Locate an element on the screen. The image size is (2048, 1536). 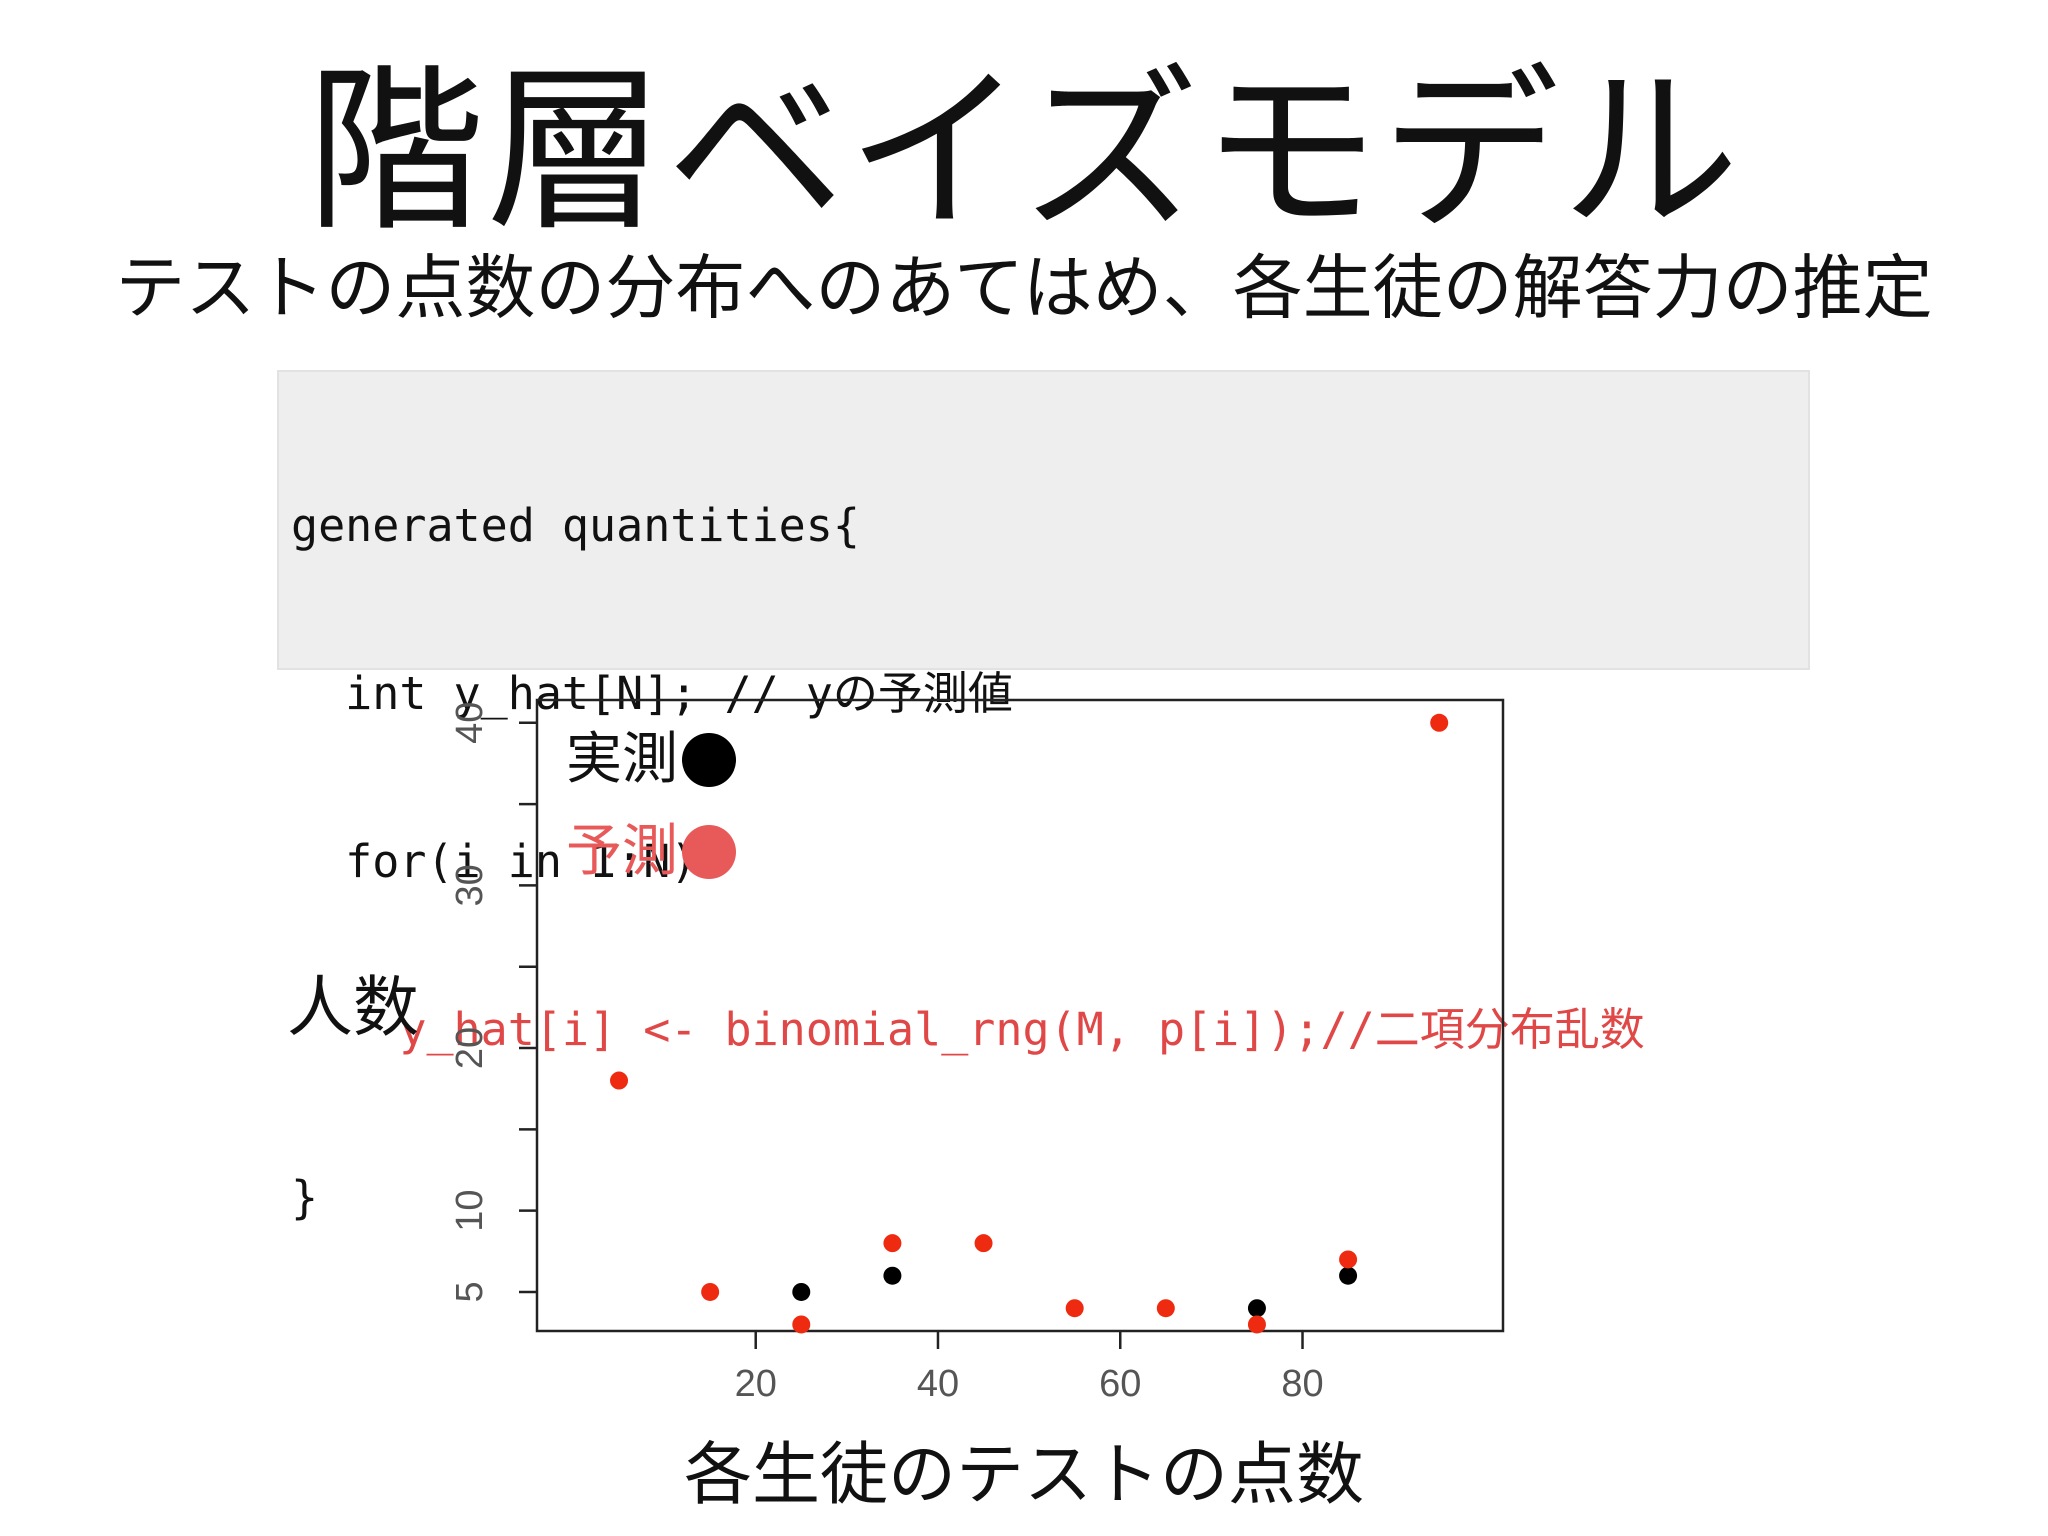
x-tick-label: 40 is located at coordinates (938, 1384).